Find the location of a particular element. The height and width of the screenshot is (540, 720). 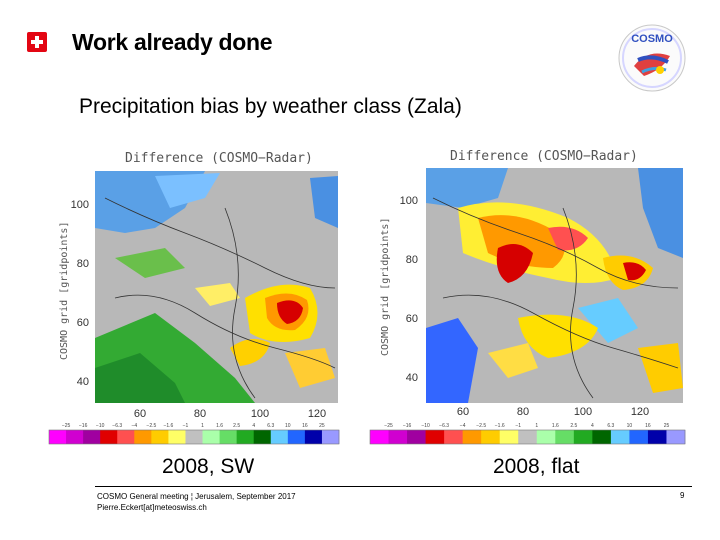

map-caption-sw: 2008, SW is located at coordinates (208, 466).